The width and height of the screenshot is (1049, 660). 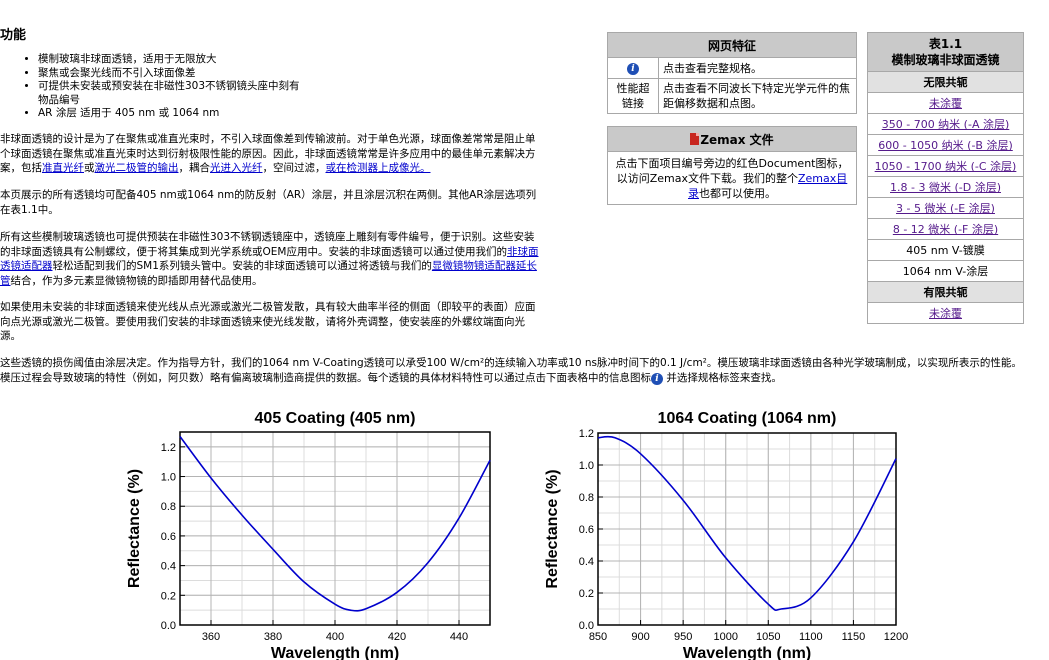 I want to click on v-coat-1064-item: 1064 nm V-涂层, so click(x=945, y=271).